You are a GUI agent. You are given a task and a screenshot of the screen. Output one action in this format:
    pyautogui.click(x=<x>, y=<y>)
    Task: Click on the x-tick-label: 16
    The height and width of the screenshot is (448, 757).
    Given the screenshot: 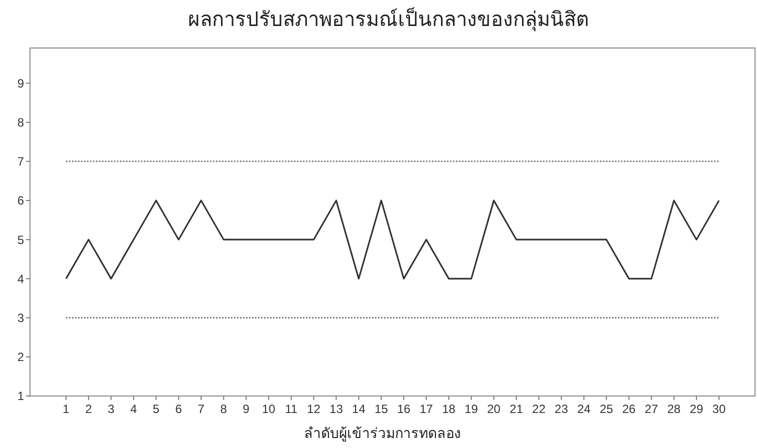 What is the action you would take?
    pyautogui.click(x=404, y=409)
    